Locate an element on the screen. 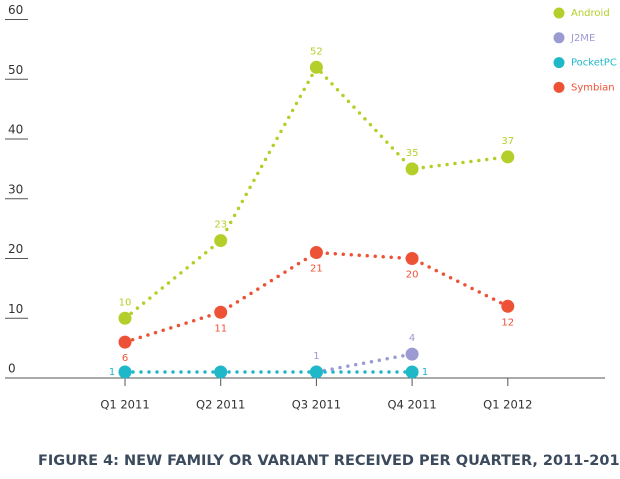 This screenshot has height=479, width=620. x-tick-label: Q1 2011 is located at coordinates (124, 405).